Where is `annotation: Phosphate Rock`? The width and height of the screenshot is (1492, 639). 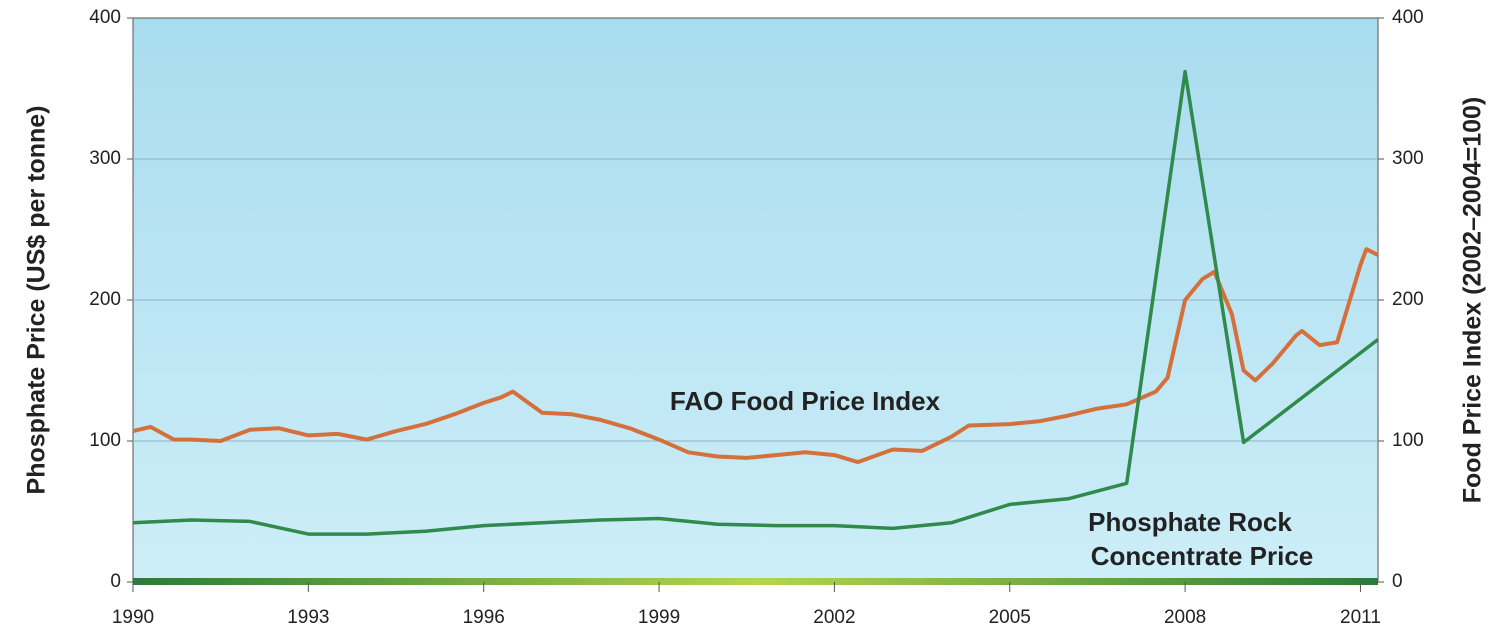 annotation: Phosphate Rock is located at coordinates (1190, 522).